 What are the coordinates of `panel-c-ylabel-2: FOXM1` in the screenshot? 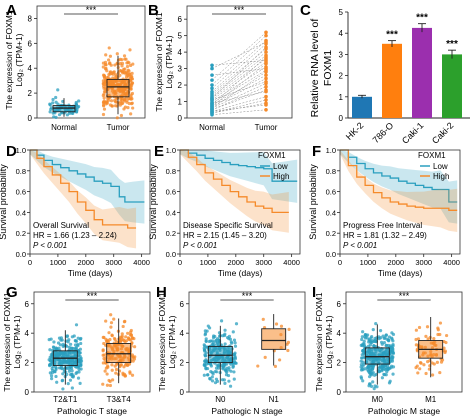 It's located at (328, 68).